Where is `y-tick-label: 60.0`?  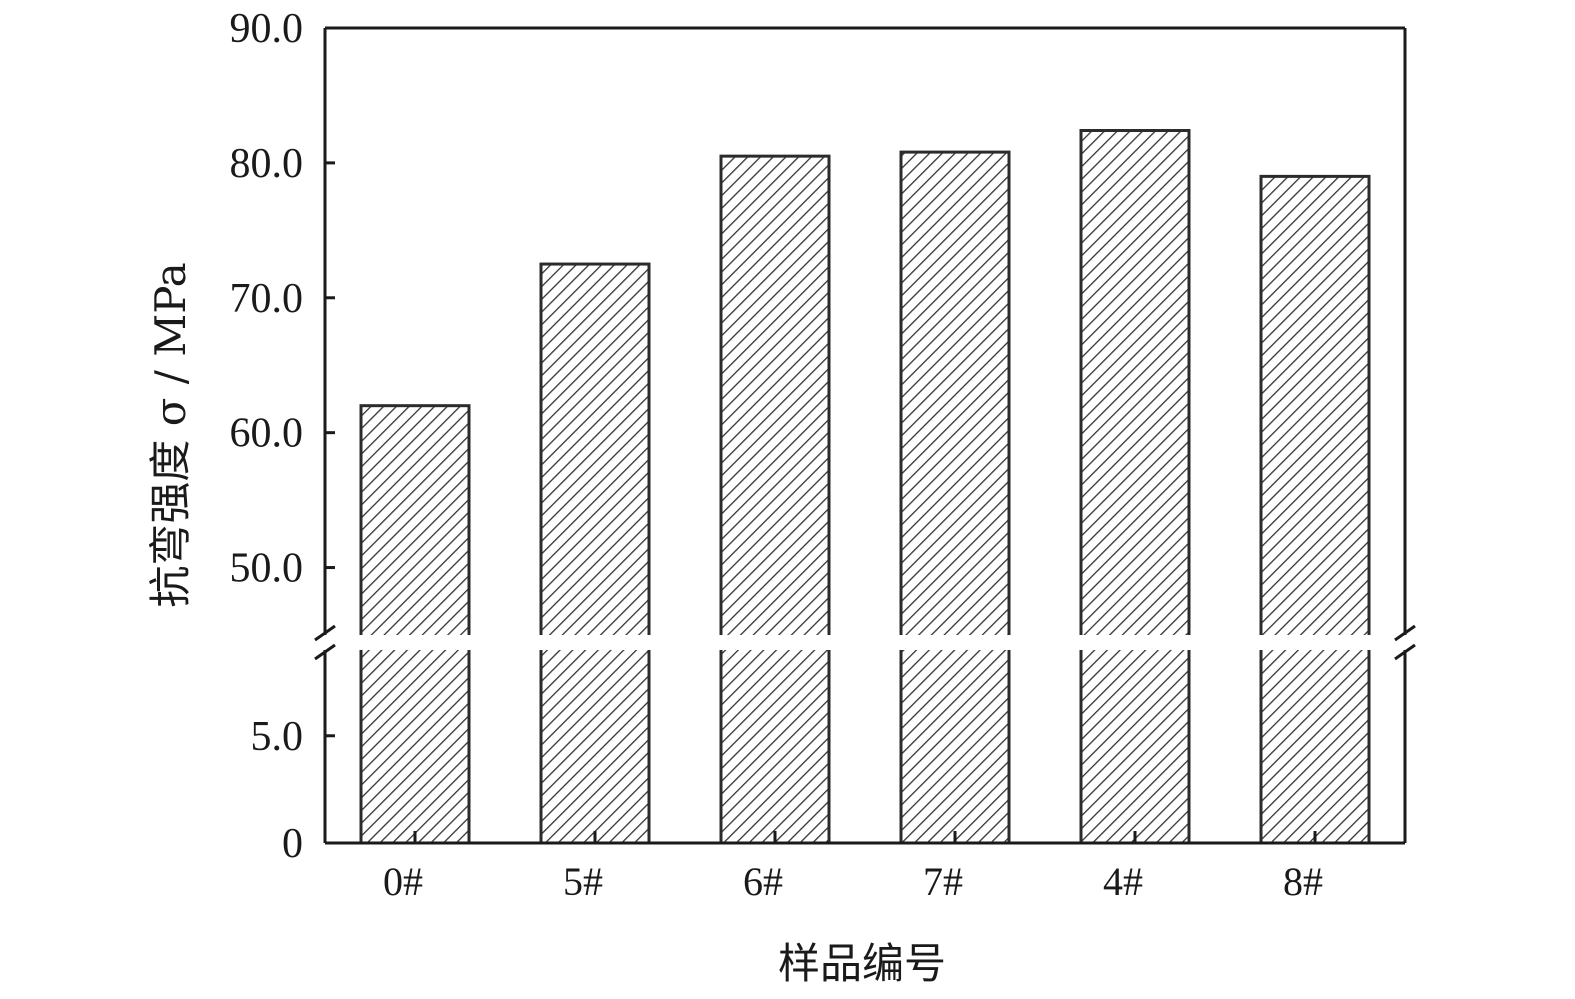
y-tick-label: 60.0 is located at coordinates (267, 434).